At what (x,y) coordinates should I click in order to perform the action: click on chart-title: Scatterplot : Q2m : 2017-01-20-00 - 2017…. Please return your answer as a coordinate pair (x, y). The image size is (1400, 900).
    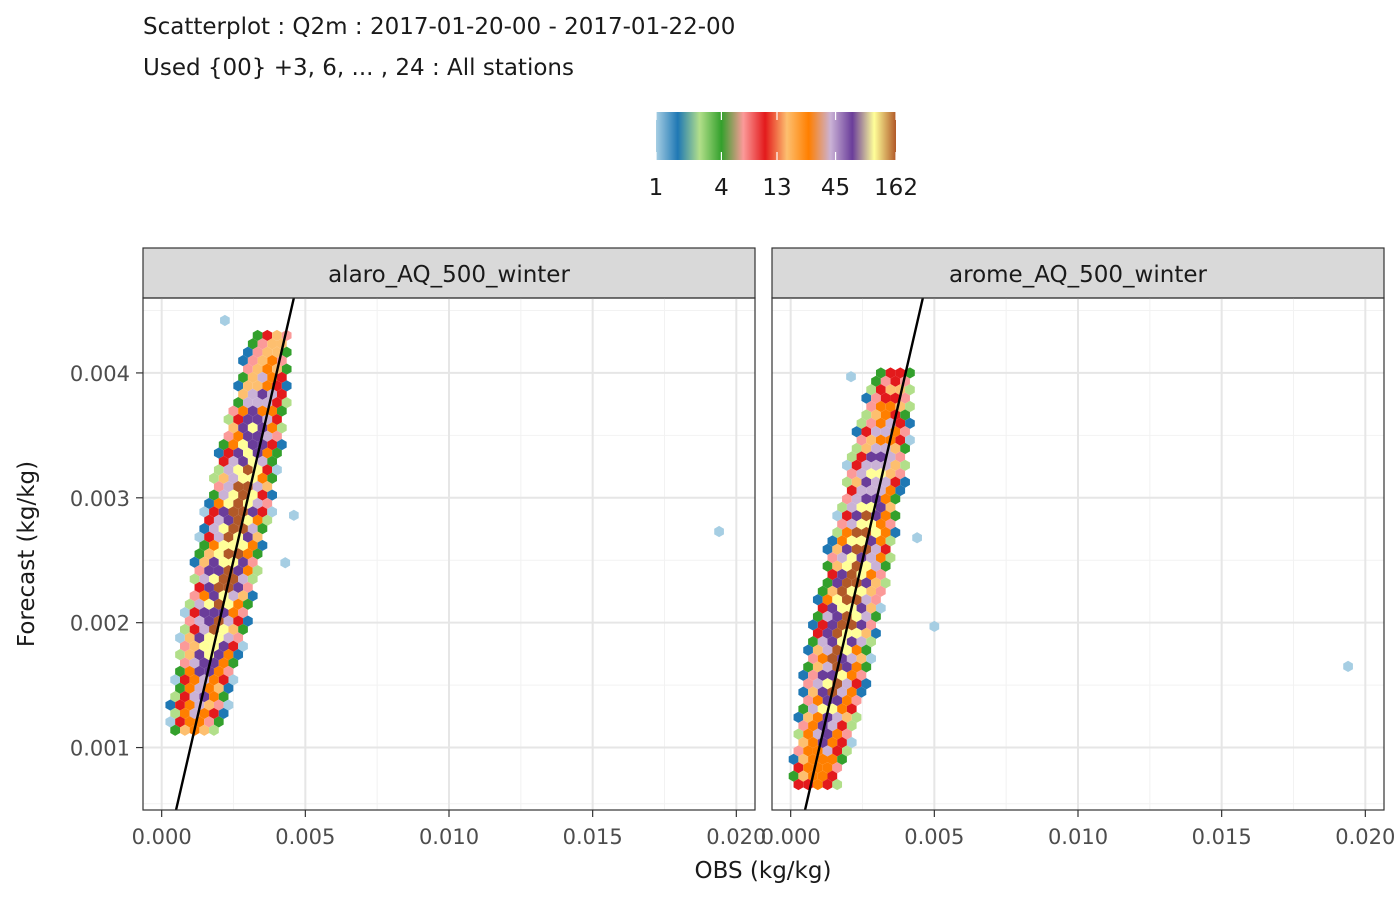
    Looking at the image, I should click on (439, 27).